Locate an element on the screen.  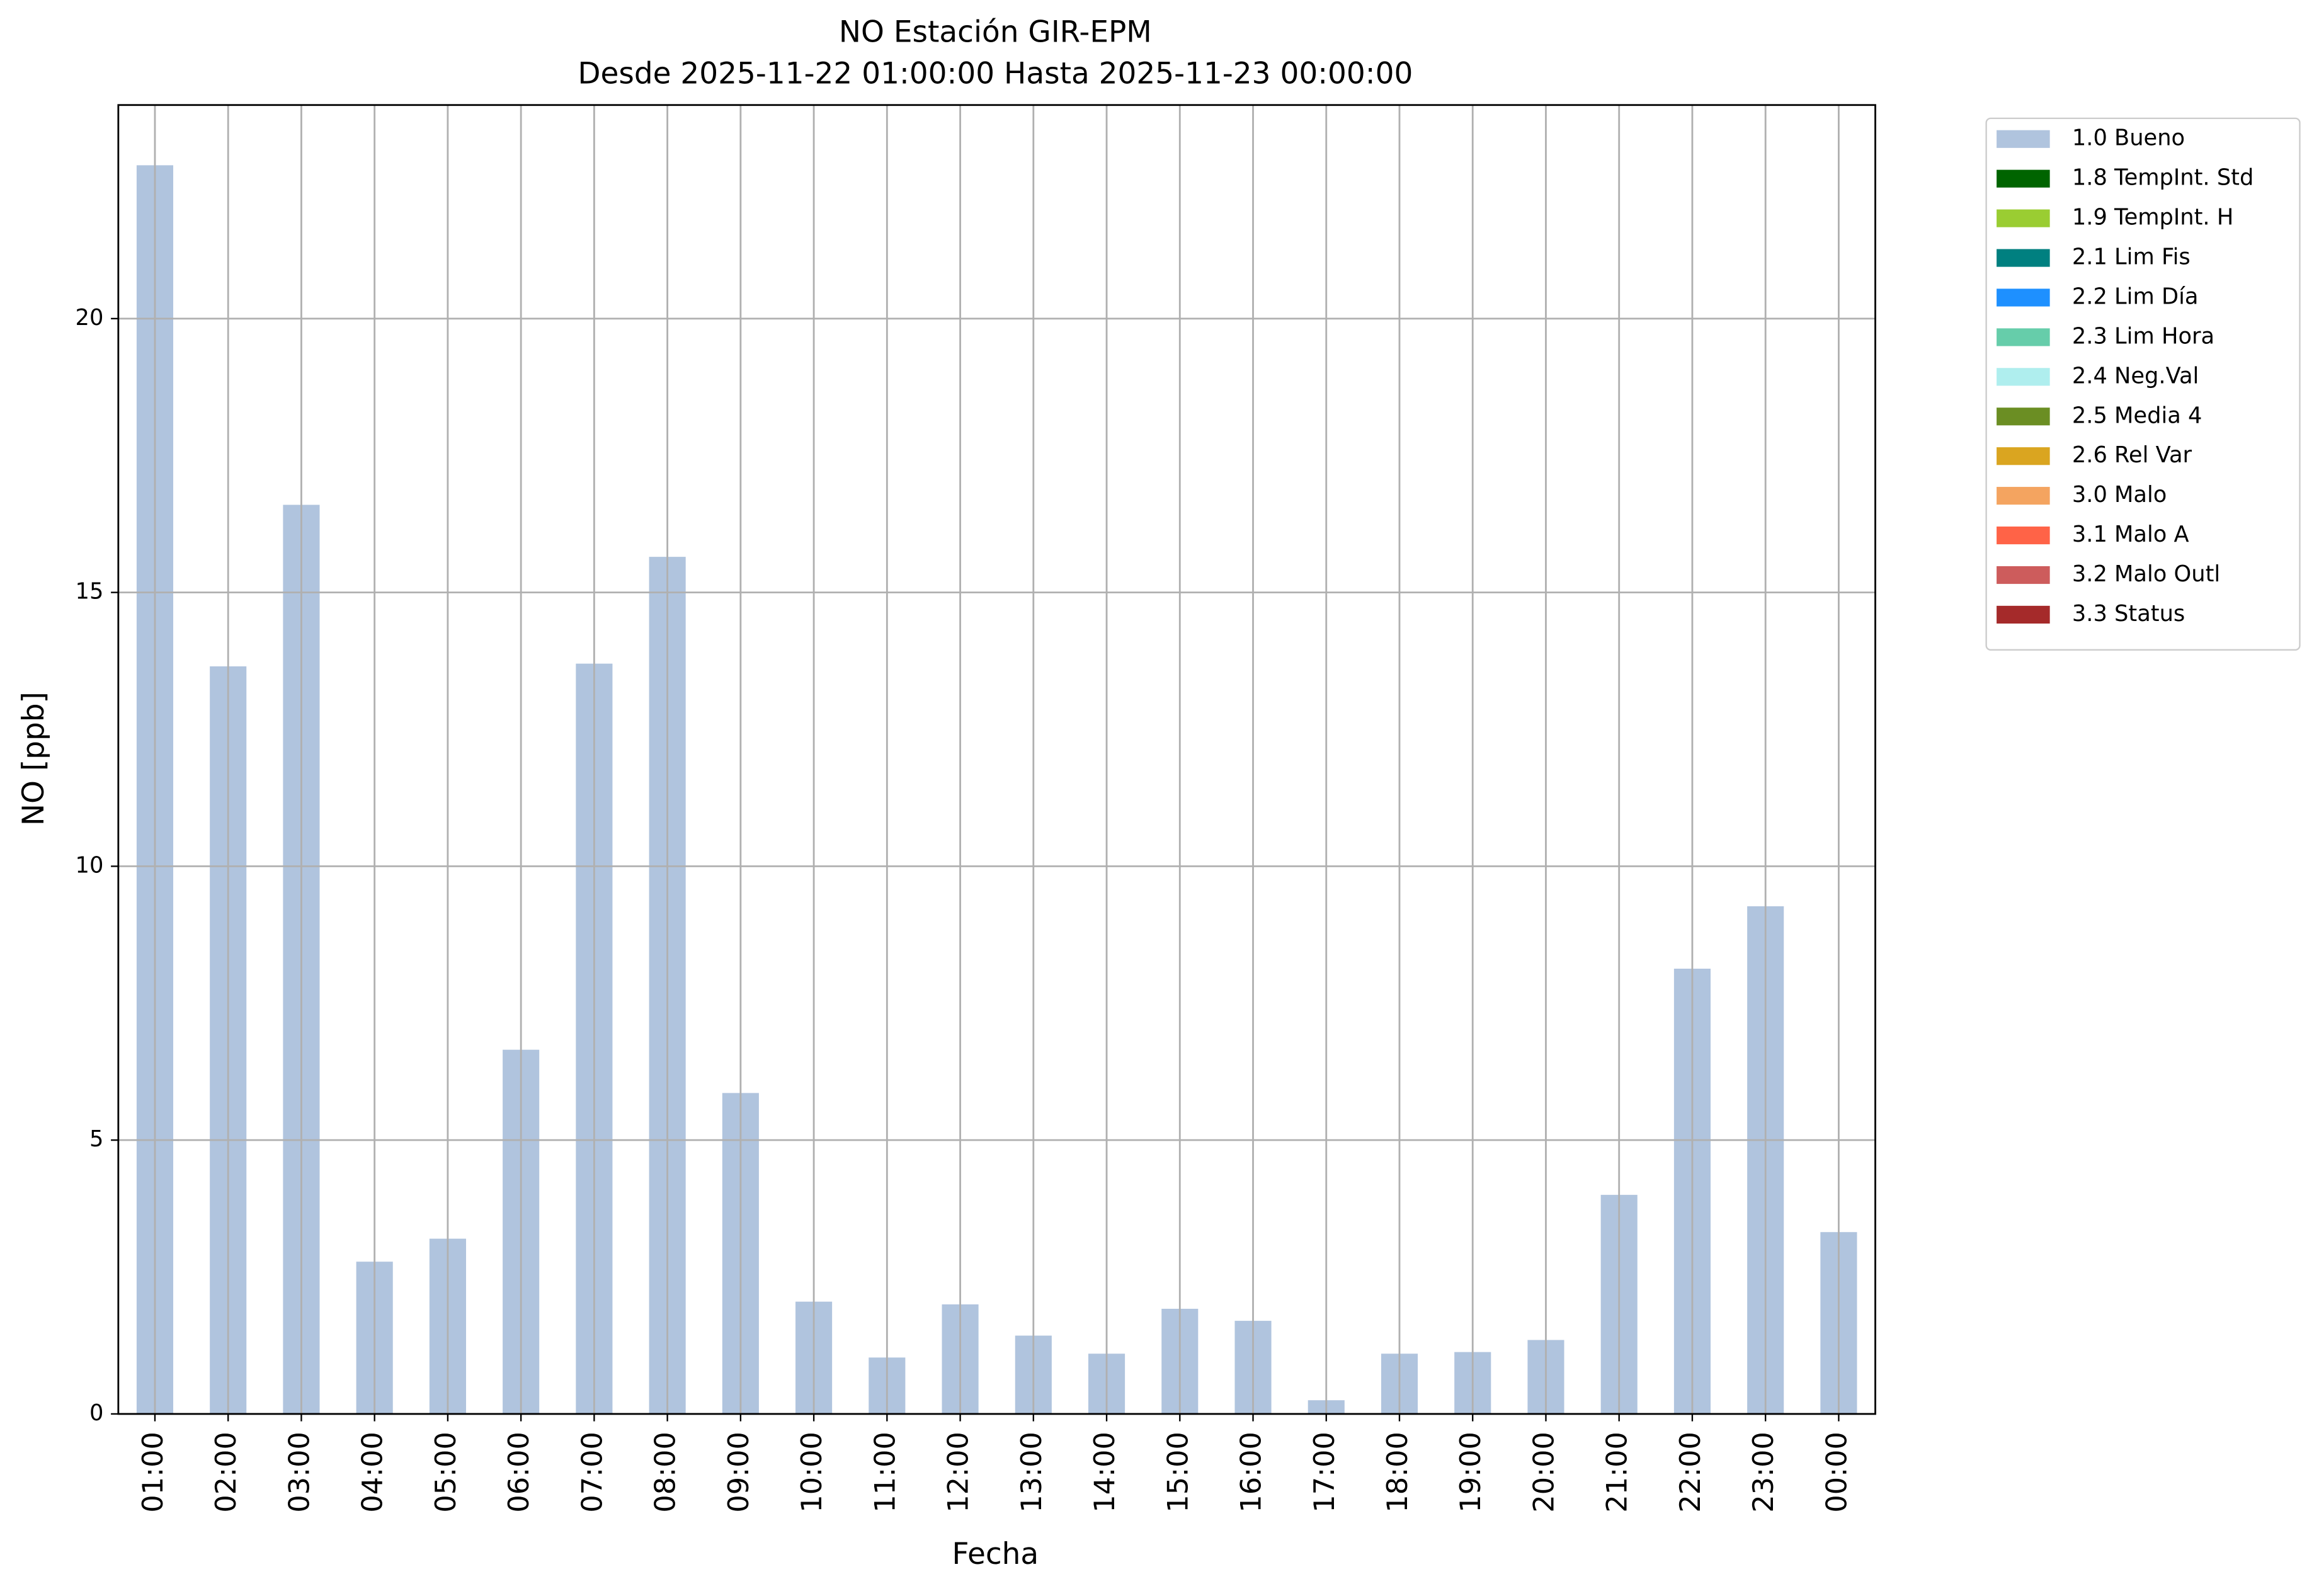
legend-label: 2.5 Media 4 is located at coordinates (2137, 415).